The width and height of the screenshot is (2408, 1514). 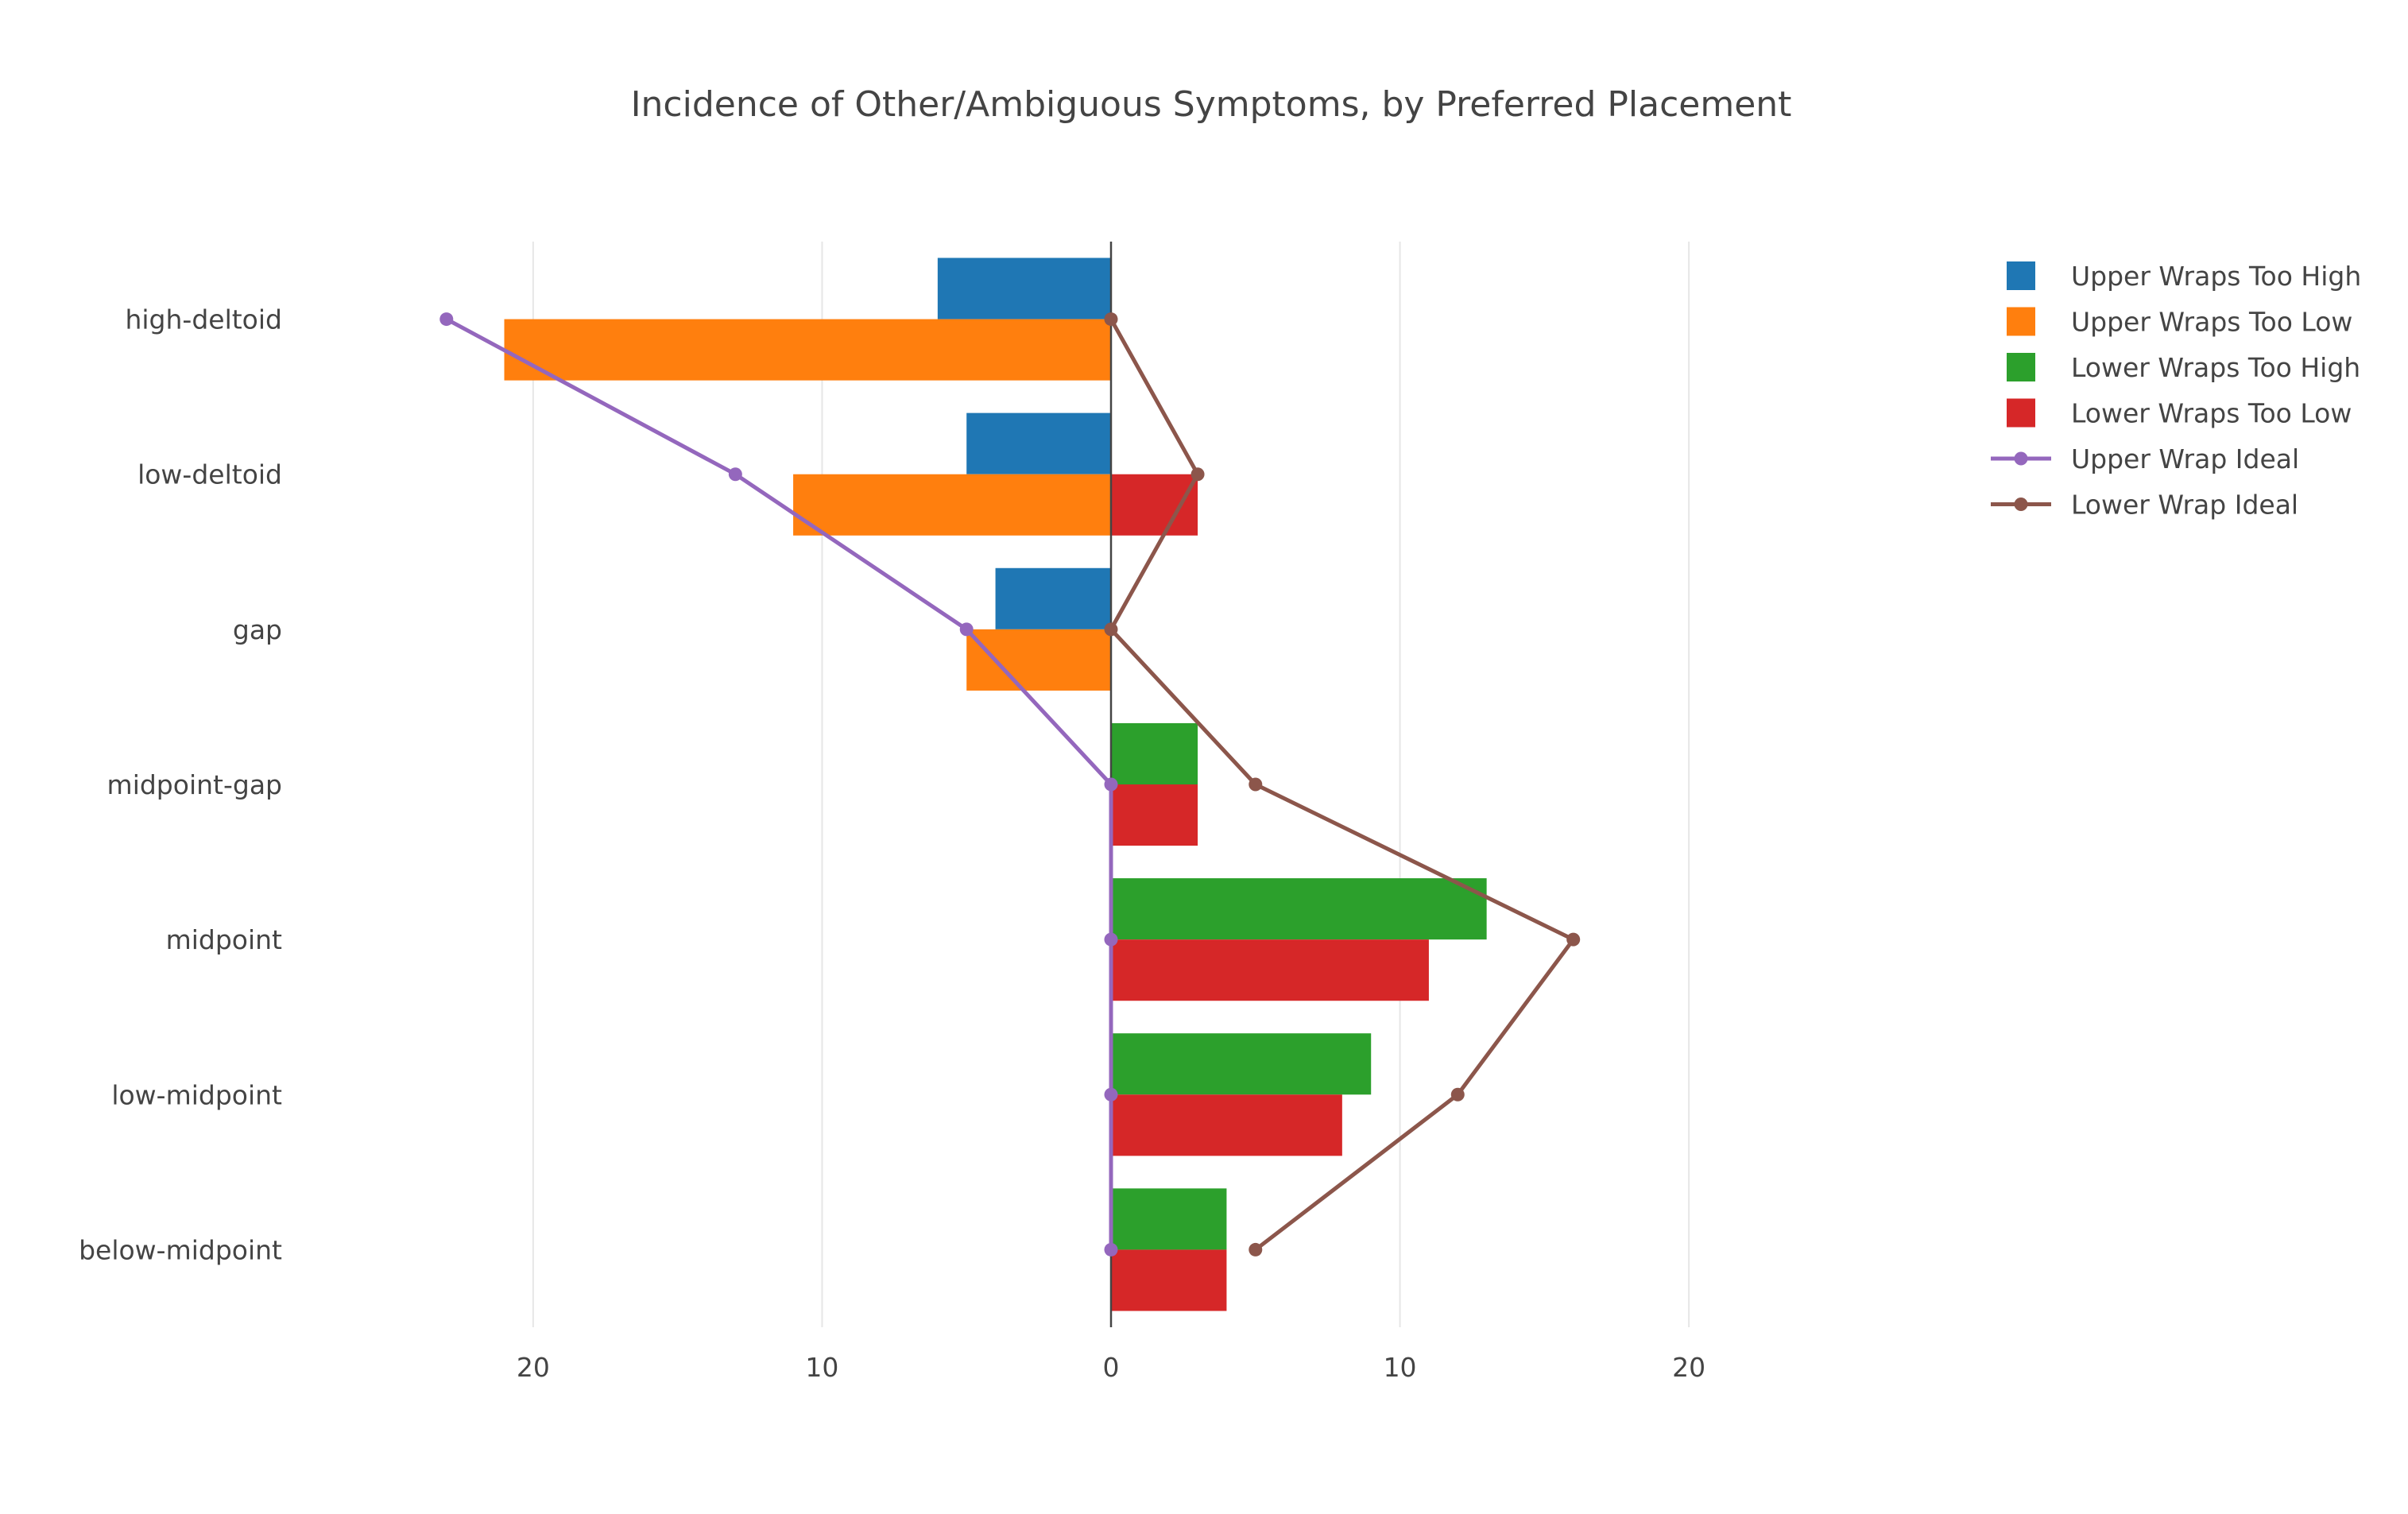 What do you see at coordinates (2184, 505) in the screenshot?
I see `legend-label: Lower Wrap Ideal` at bounding box center [2184, 505].